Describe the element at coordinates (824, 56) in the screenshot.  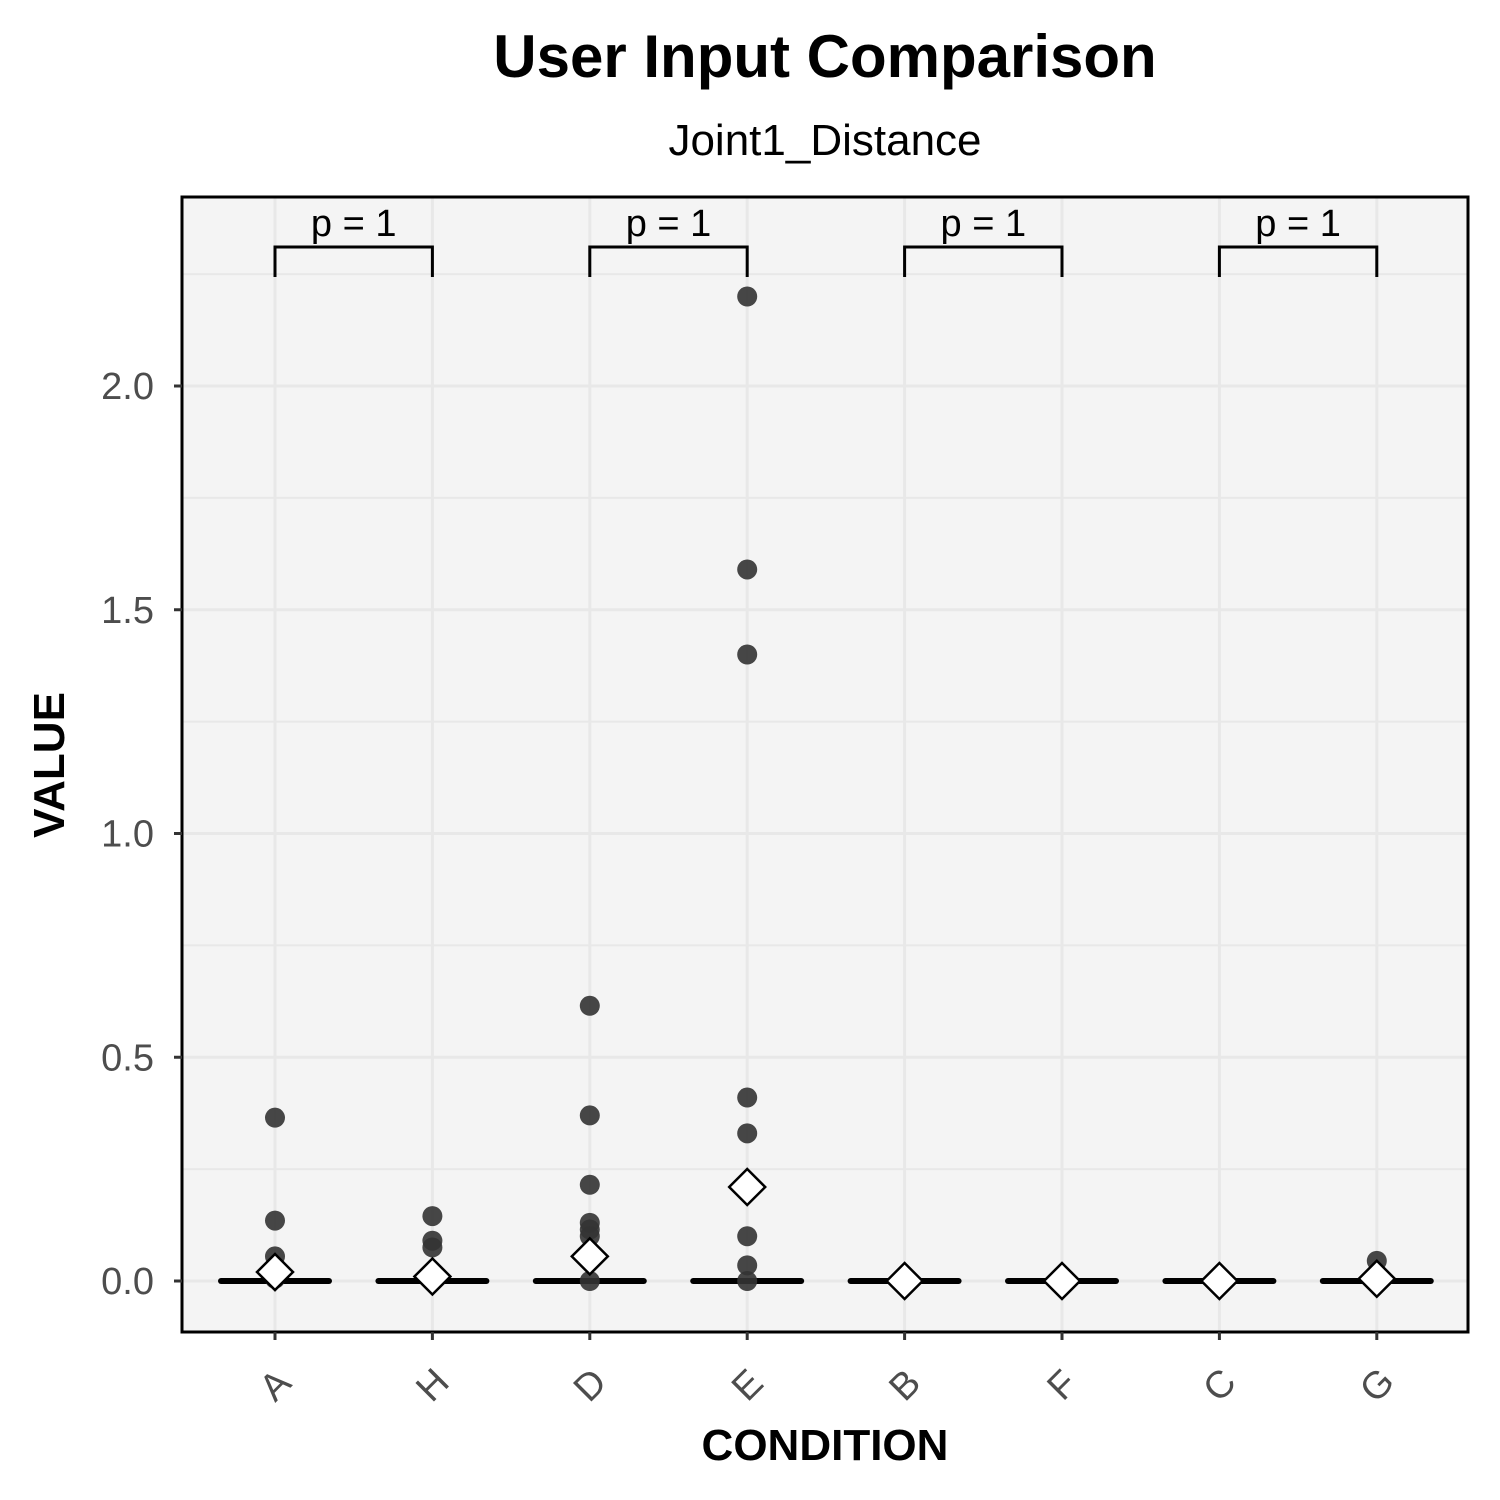
I see `chart-title: User Input Comparison` at that location.